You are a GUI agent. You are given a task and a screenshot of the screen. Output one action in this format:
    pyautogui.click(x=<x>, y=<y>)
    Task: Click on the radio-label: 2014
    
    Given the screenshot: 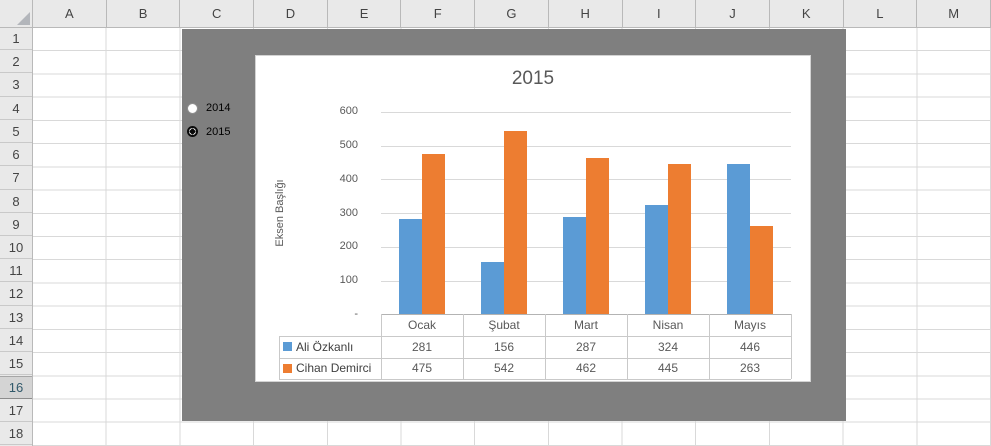 What is the action you would take?
    pyautogui.click(x=218, y=108)
    